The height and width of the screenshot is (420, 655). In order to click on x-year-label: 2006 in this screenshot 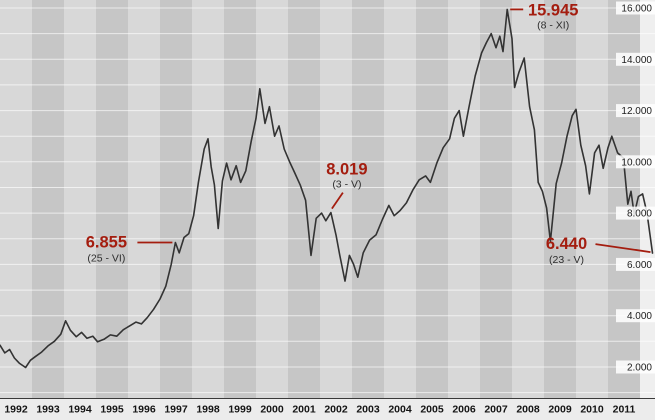, I will do `click(464, 410)`.